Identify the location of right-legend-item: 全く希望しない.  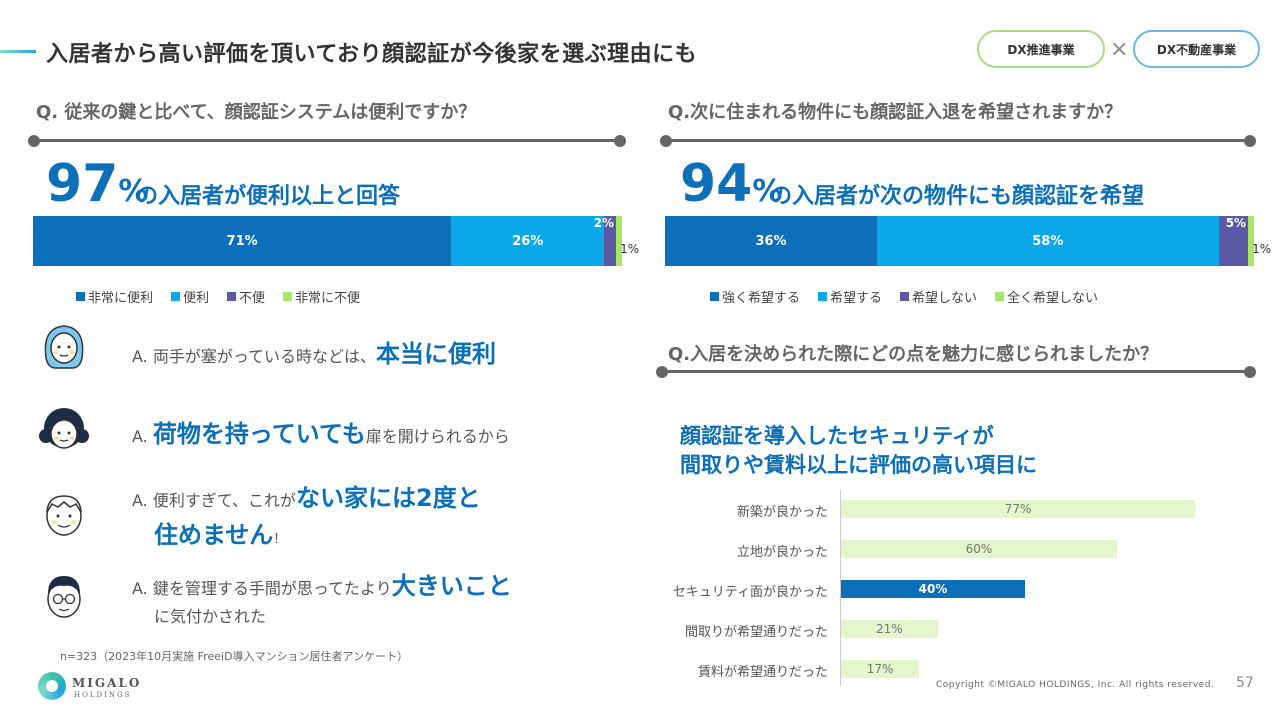
(1046, 296).